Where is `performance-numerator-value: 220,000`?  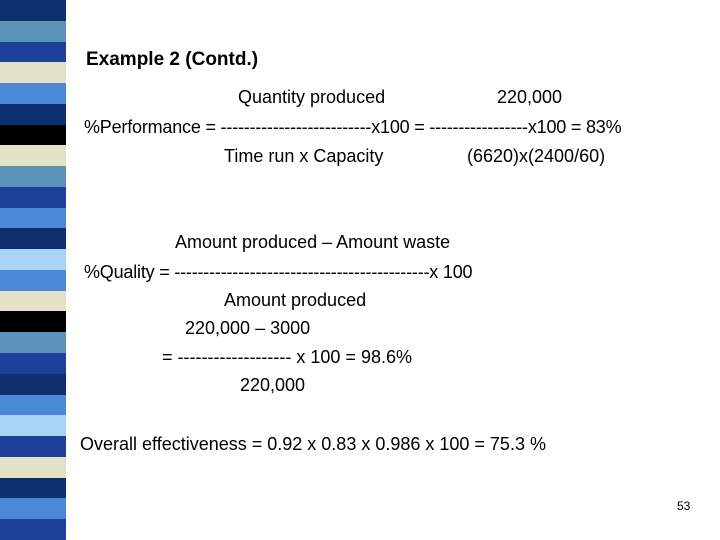
performance-numerator-value: 220,000 is located at coordinates (530, 97).